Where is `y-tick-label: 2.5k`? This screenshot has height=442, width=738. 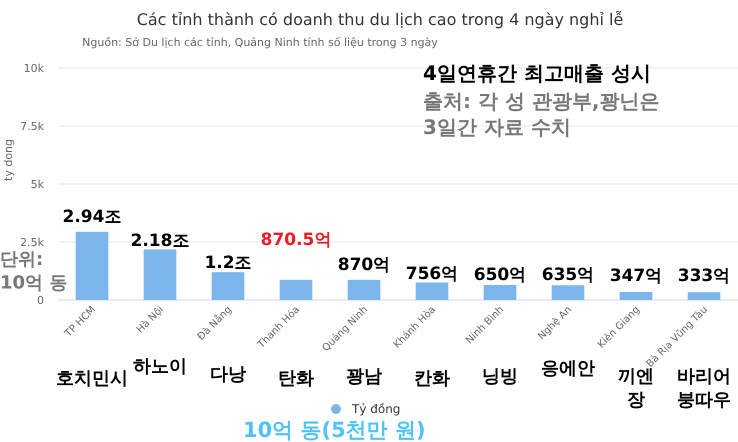 y-tick-label: 2.5k is located at coordinates (32, 242).